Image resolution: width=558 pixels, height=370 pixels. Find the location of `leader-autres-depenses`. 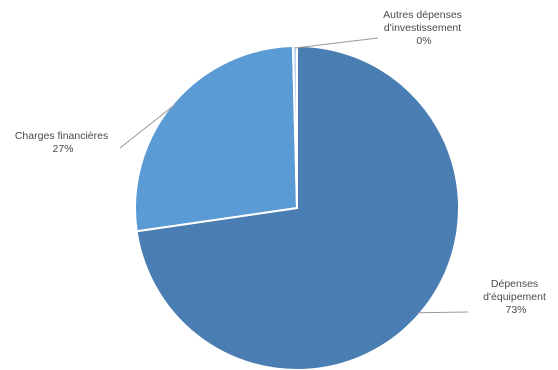

leader-autres-depenses is located at coordinates (336, 43).